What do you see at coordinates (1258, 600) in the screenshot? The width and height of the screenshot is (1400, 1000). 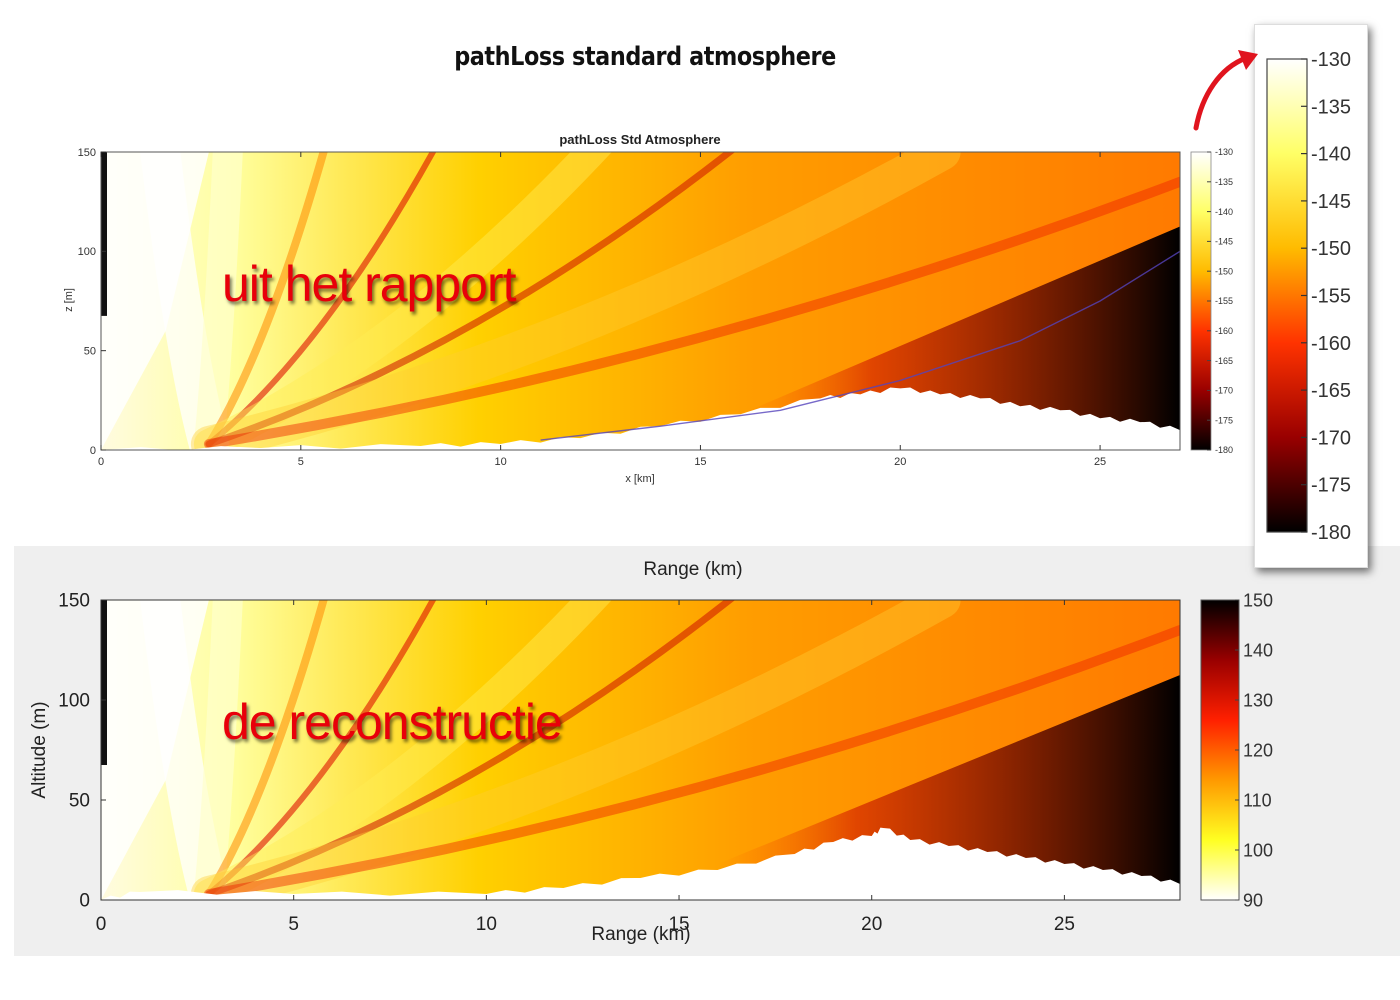 I see `bottom-colorbar-label: 150` at bounding box center [1258, 600].